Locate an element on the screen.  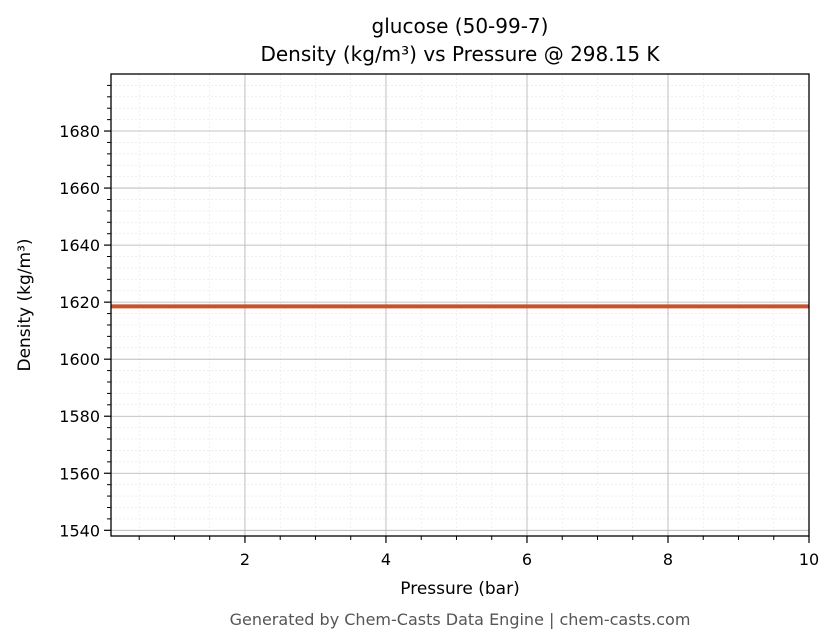
y-tick-label: 1680 is located at coordinates (79, 131).